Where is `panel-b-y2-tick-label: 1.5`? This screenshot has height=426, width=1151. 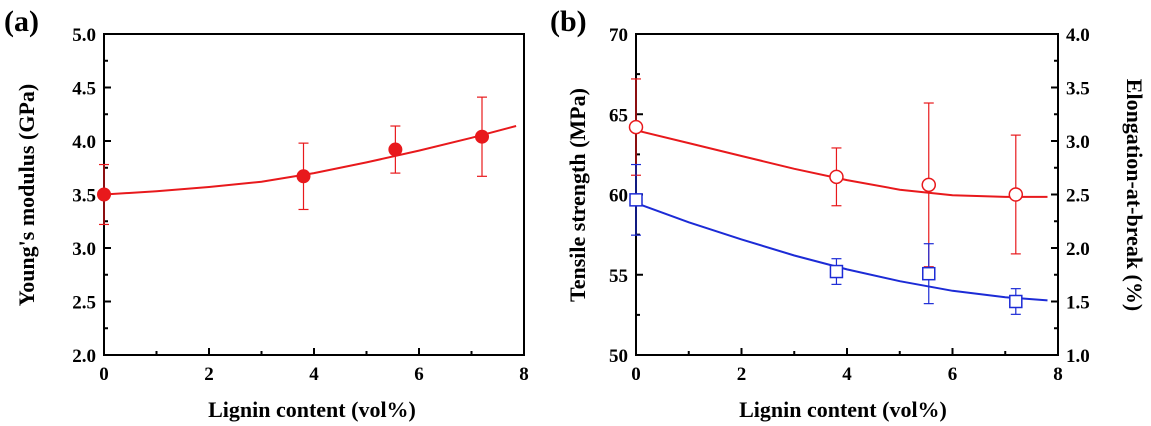
panel-b-y2-tick-label: 1.5 is located at coordinates (1078, 303).